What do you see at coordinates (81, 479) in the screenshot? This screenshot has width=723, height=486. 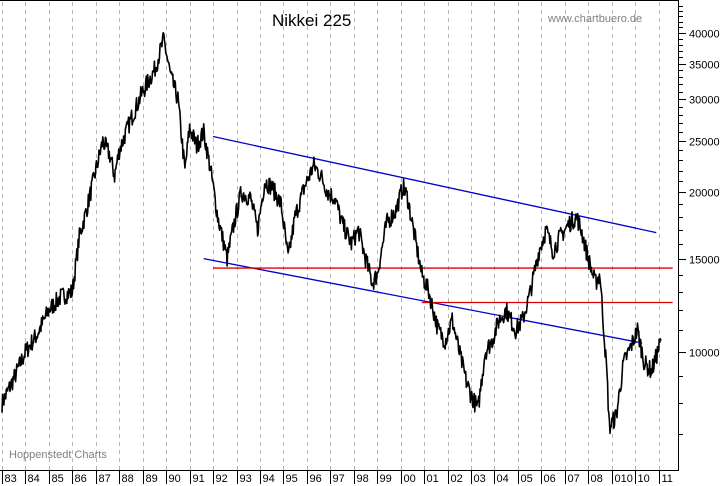 I see `x-tick-label: 86` at bounding box center [81, 479].